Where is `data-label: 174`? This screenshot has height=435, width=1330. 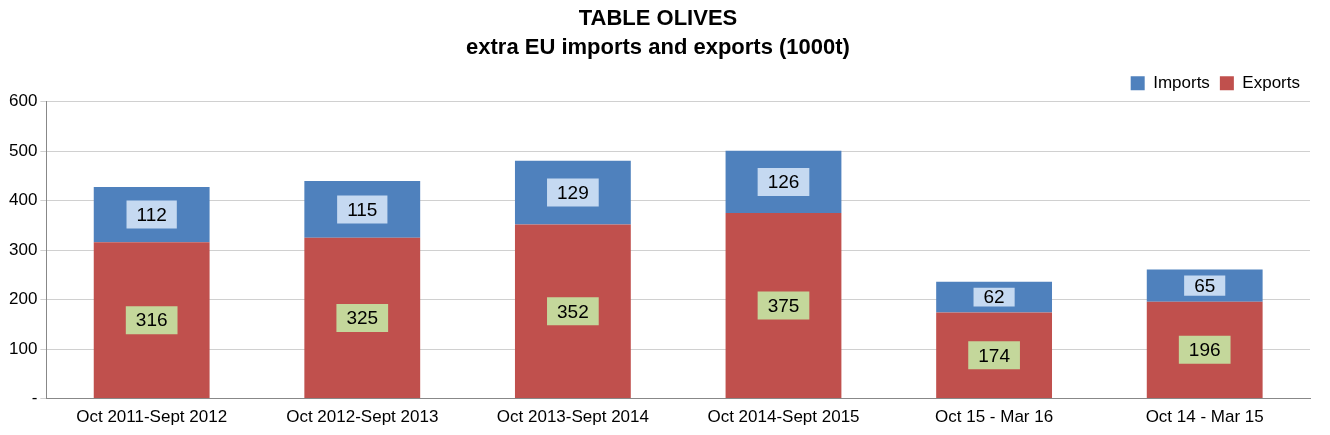 data-label: 174 is located at coordinates (994, 355).